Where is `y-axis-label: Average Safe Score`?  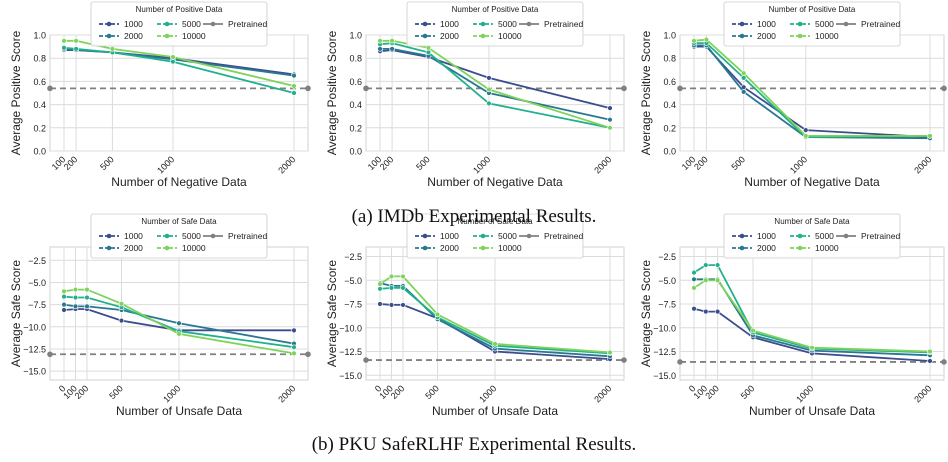 y-axis-label: Average Safe Score is located at coordinates (646, 314).